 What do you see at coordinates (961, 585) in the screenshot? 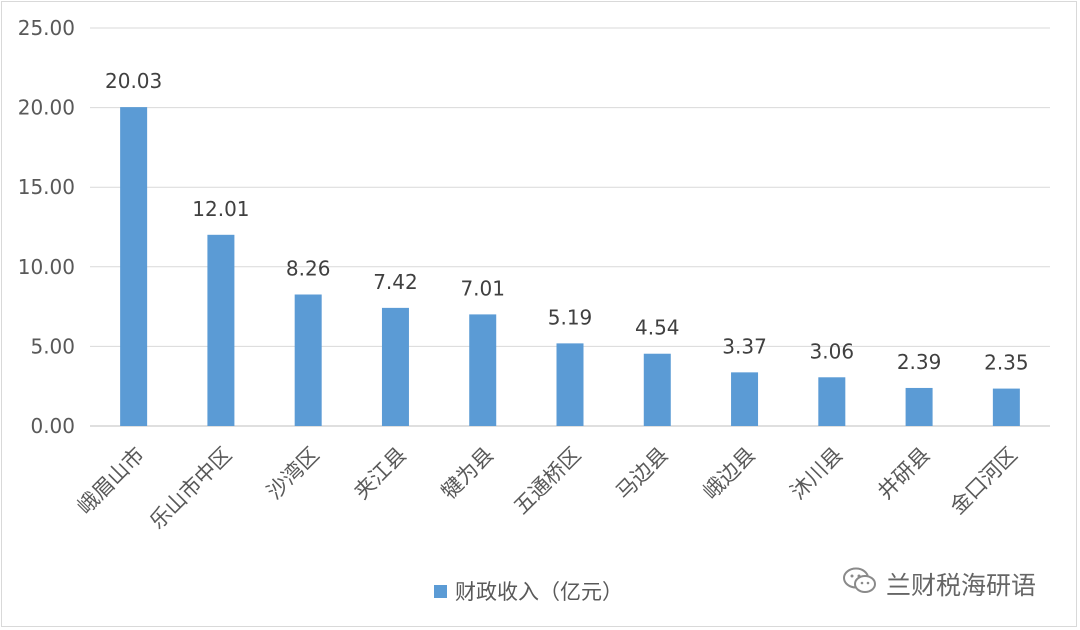
I see `watermark-text: 兰财税海研语` at bounding box center [961, 585].